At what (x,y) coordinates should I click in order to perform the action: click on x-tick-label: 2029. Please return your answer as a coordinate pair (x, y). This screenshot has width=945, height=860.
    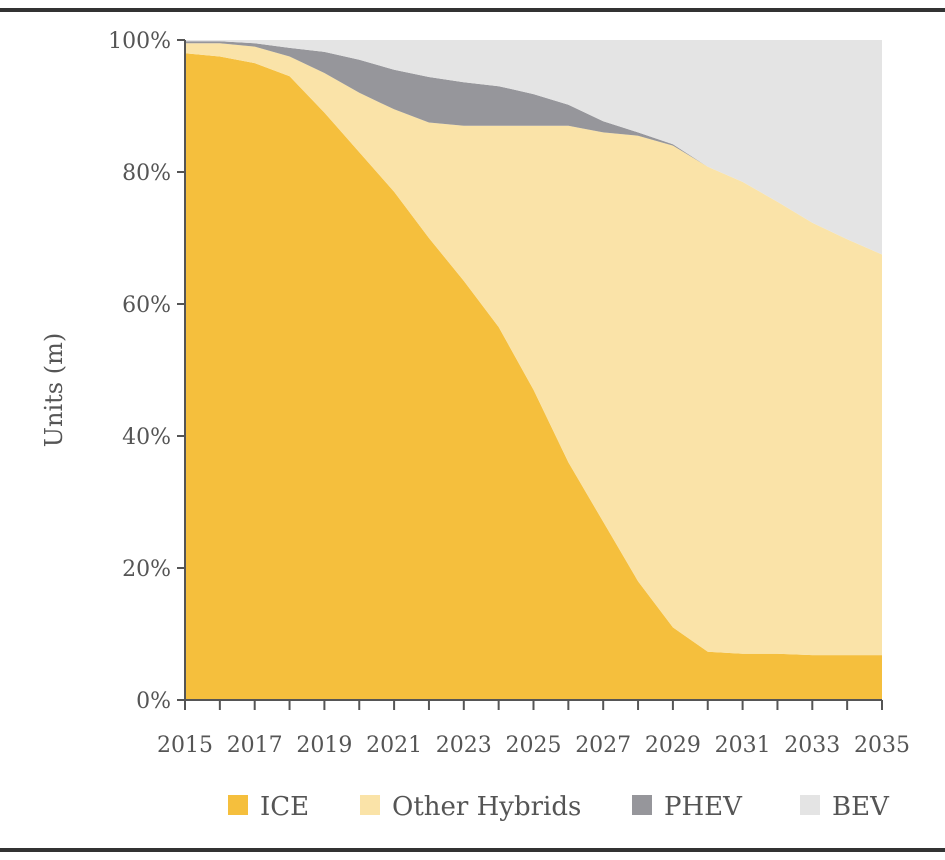
    Looking at the image, I should click on (673, 745).